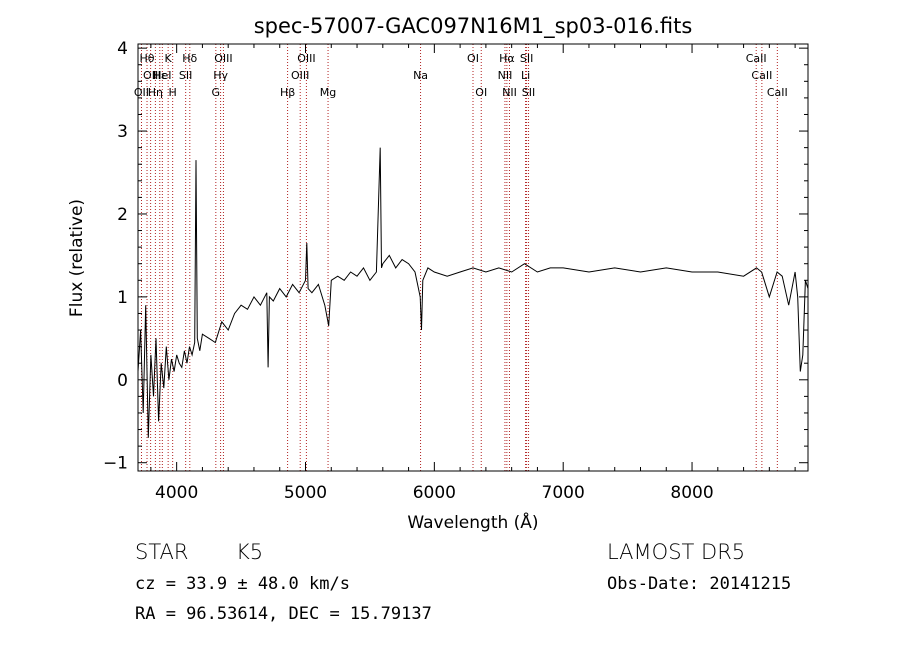  Describe the element at coordinates (528, 92) in the screenshot. I see `line-marker-label-25: SII` at that location.